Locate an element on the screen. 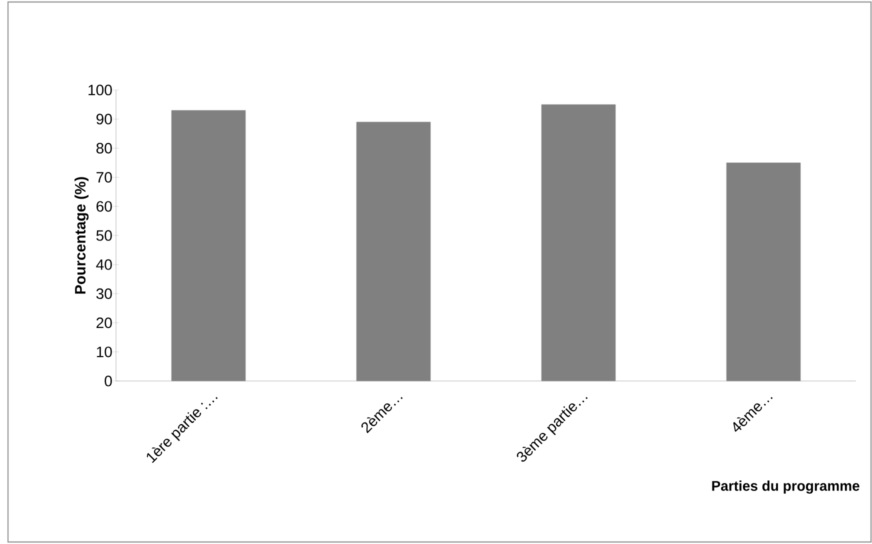  y-tick-label: 0 is located at coordinates (108, 381).